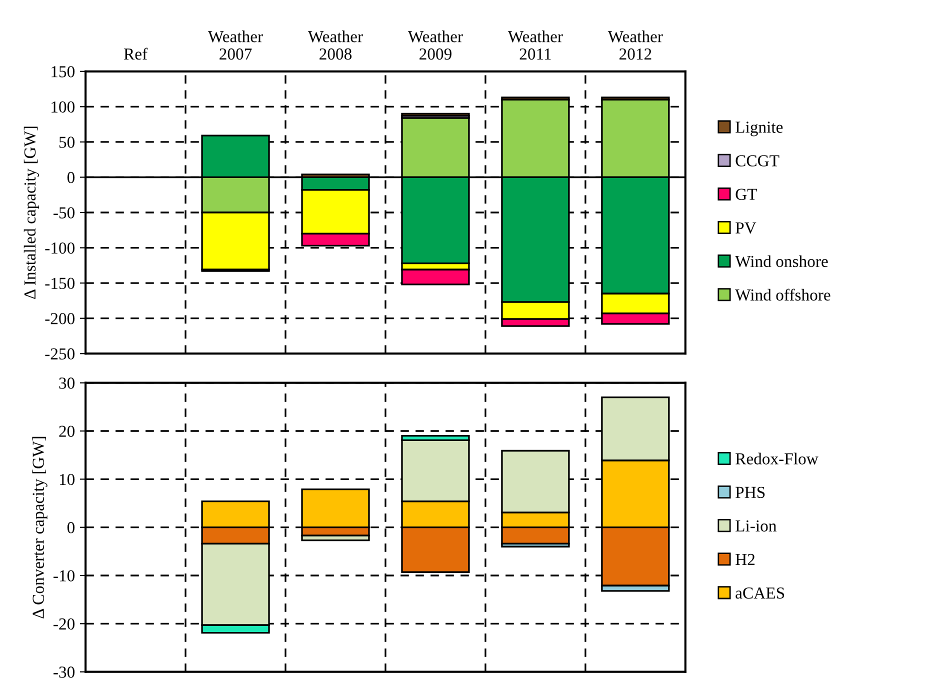 Image resolution: width=930 pixels, height=680 pixels. Describe the element at coordinates (759, 129) in the screenshot. I see `legend-label: Lignite` at that location.